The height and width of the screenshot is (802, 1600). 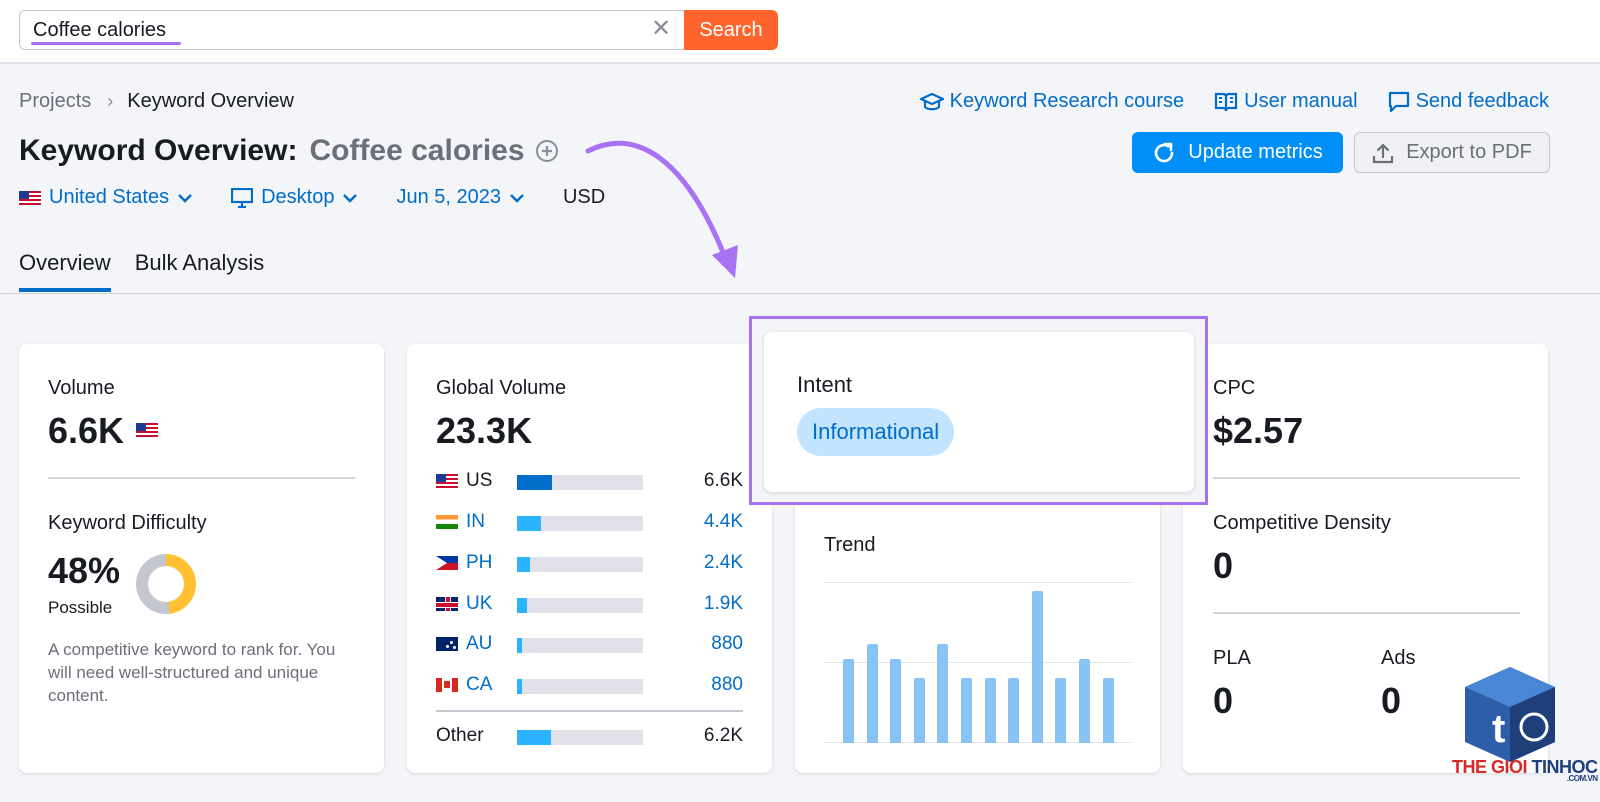 I want to click on country-row-ph: PH 2.4K, so click(x=589, y=563).